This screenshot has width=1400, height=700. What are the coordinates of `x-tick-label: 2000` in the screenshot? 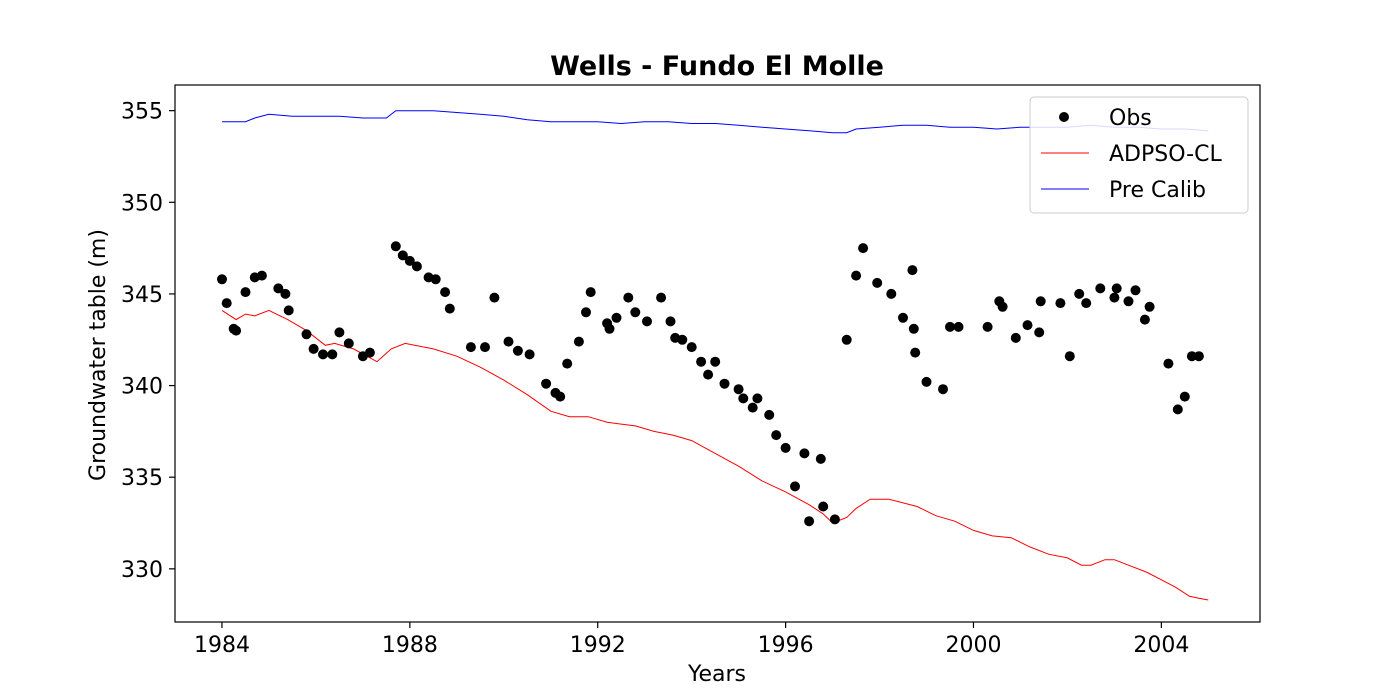 It's located at (973, 645).